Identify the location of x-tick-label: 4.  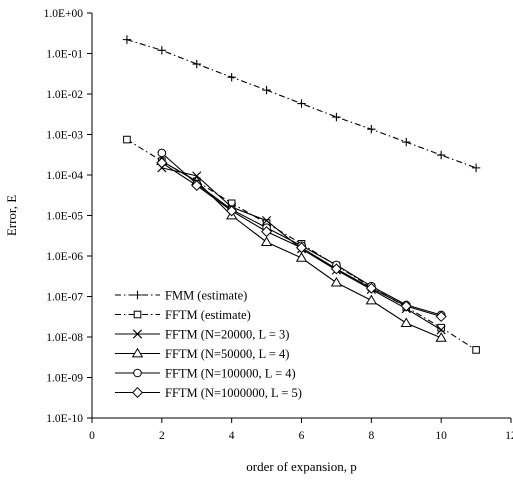
(232, 436).